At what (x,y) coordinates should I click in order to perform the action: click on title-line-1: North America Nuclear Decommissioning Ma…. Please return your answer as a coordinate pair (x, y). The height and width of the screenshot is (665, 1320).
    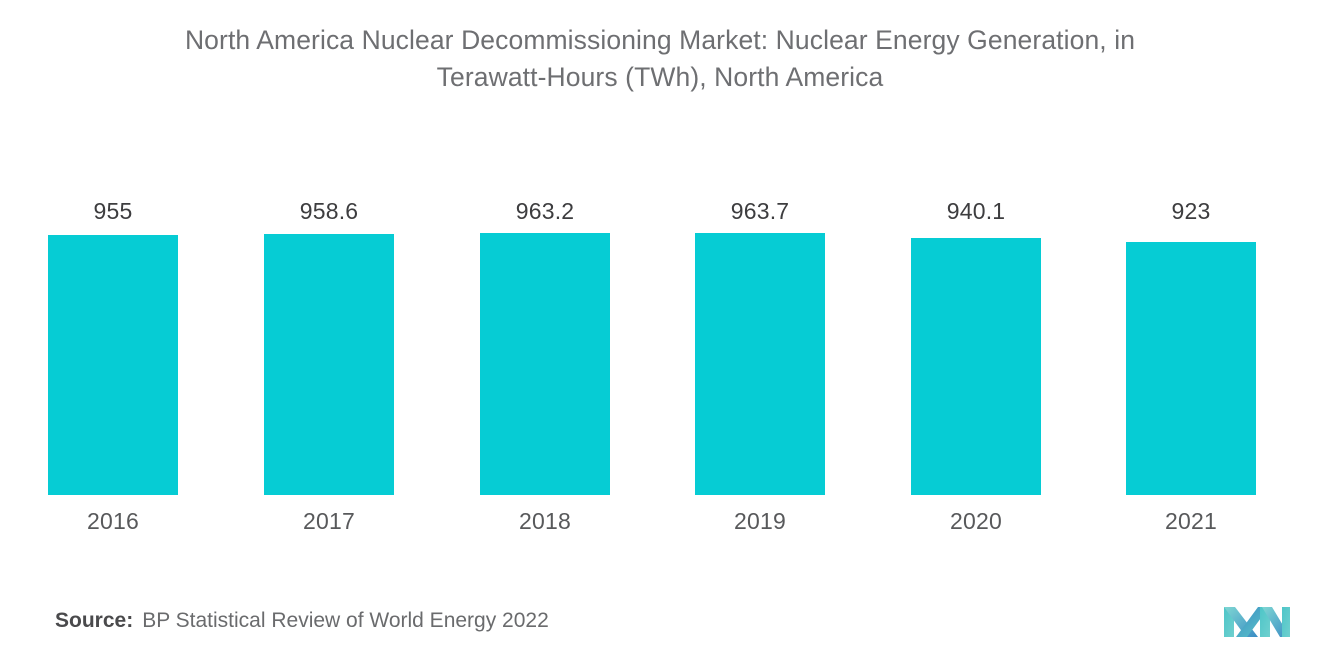
    Looking at the image, I should click on (660, 40).